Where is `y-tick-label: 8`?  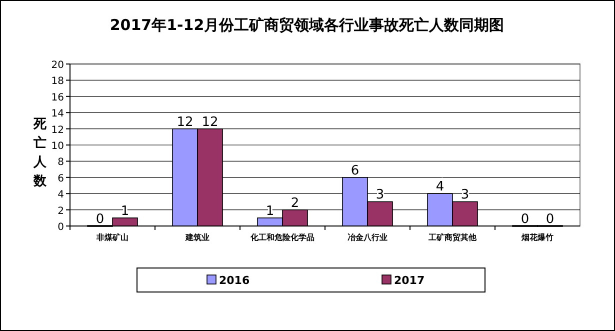 y-tick-label: 8 is located at coordinates (61, 162).